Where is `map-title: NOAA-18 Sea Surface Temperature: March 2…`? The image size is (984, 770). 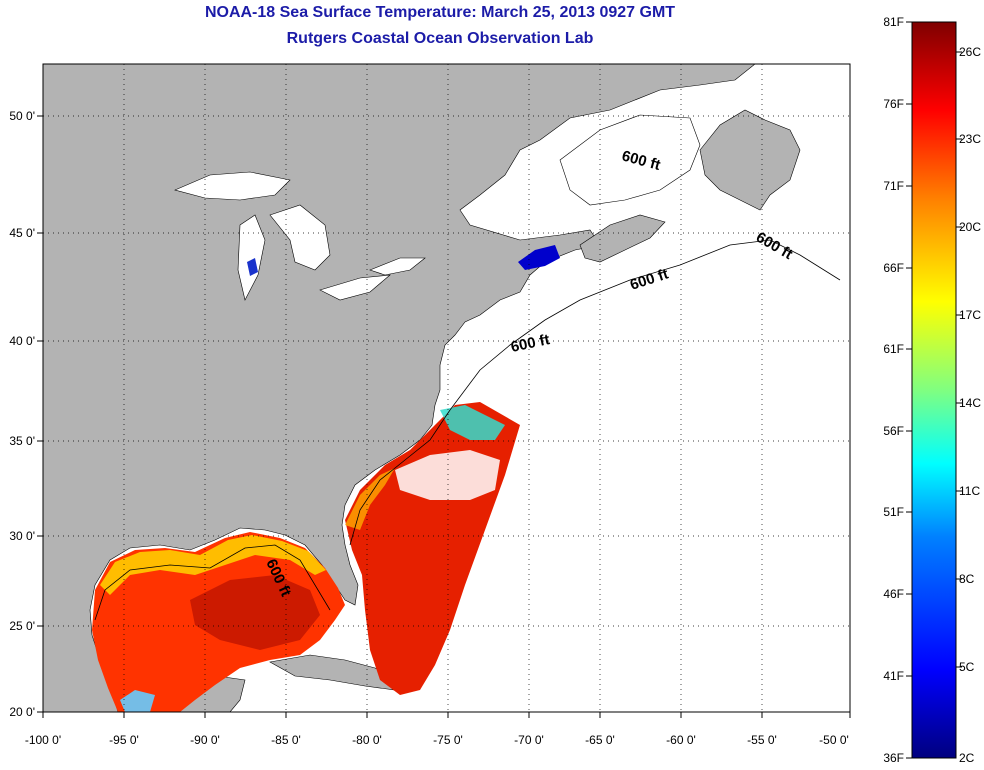 map-title: NOAA-18 Sea Surface Temperature: March 2… is located at coordinates (440, 12).